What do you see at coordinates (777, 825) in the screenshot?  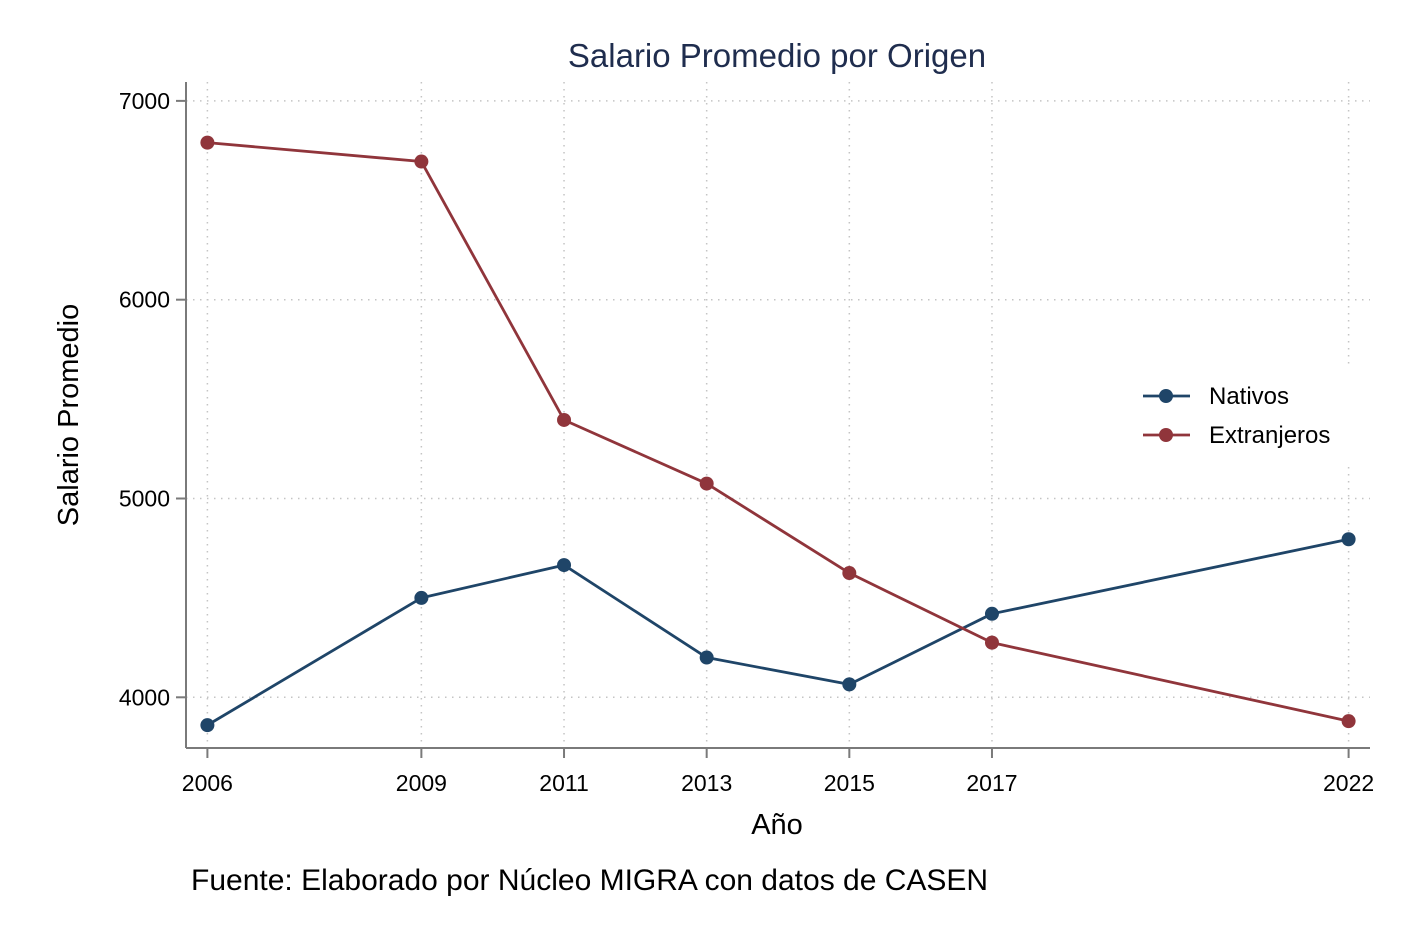 I see `x-axis-label: Año` at bounding box center [777, 825].